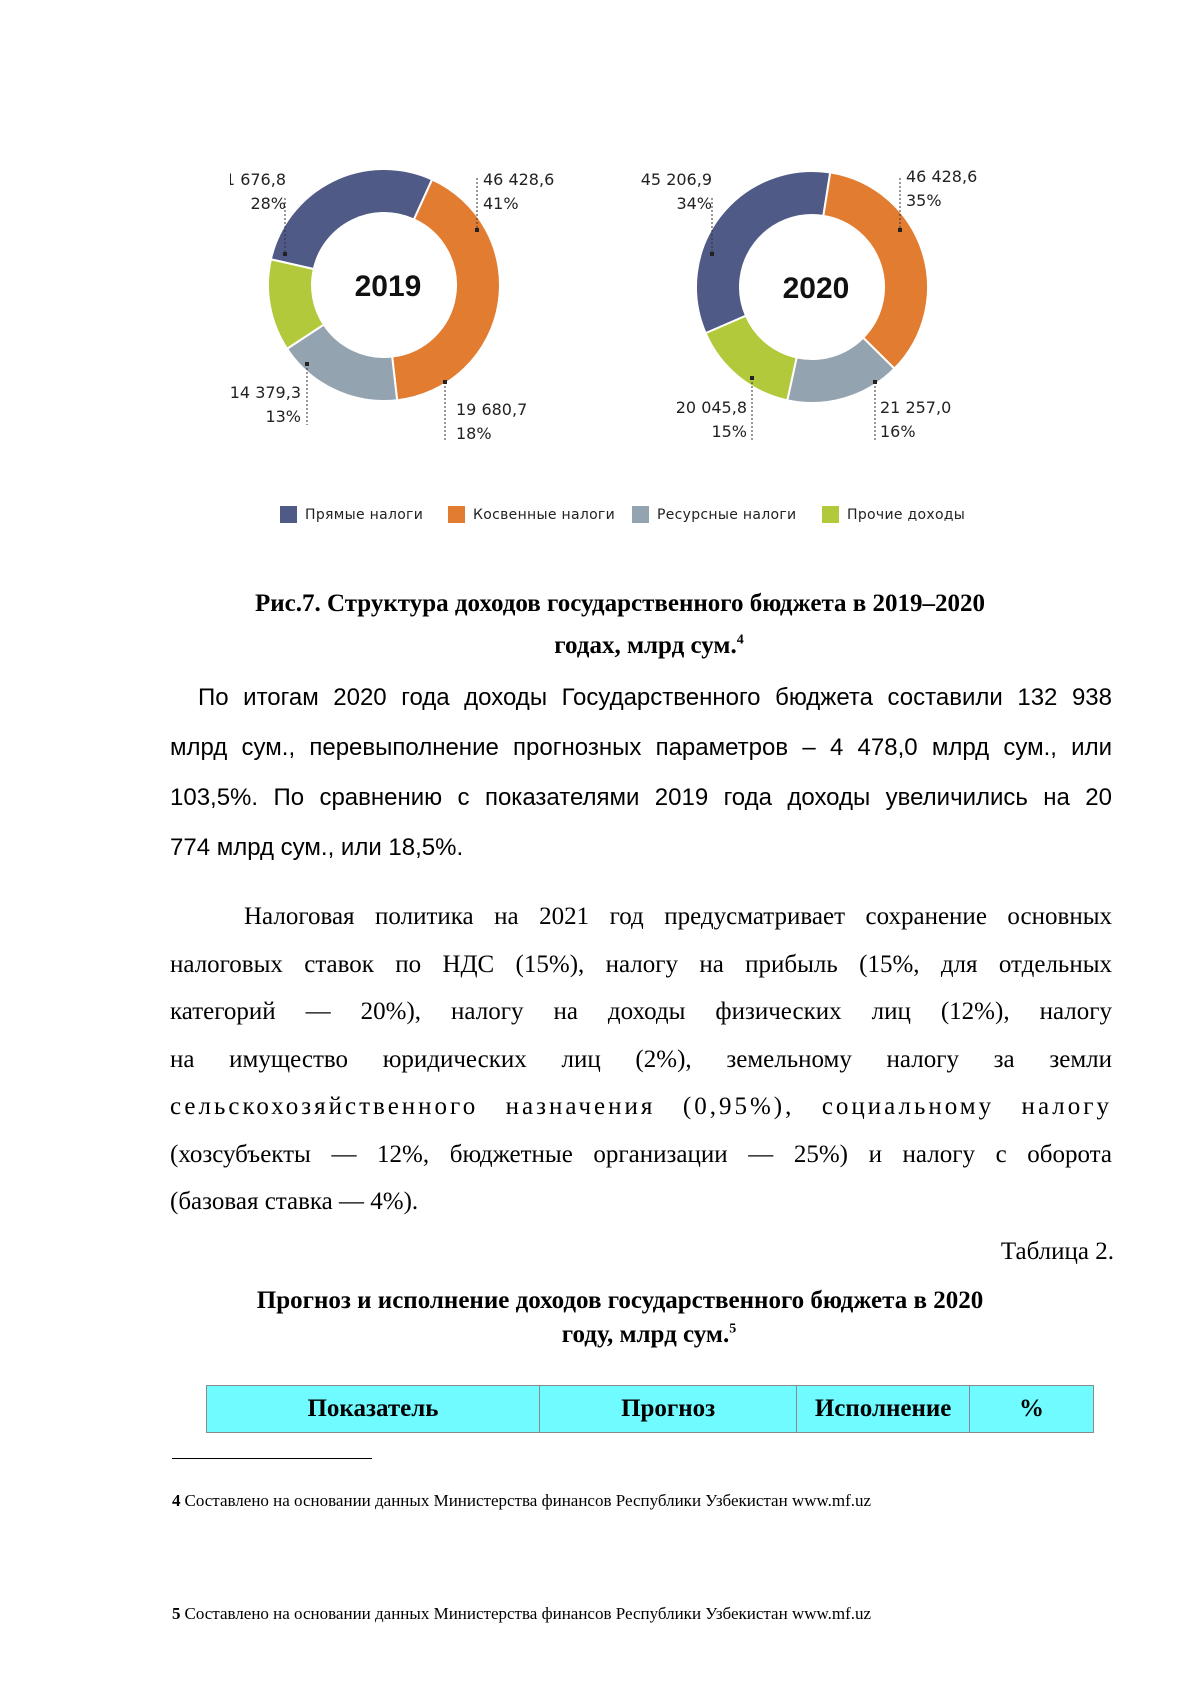  What do you see at coordinates (373, 1409) in the screenshot?
I see `column-header-indicator: Показатель` at bounding box center [373, 1409].